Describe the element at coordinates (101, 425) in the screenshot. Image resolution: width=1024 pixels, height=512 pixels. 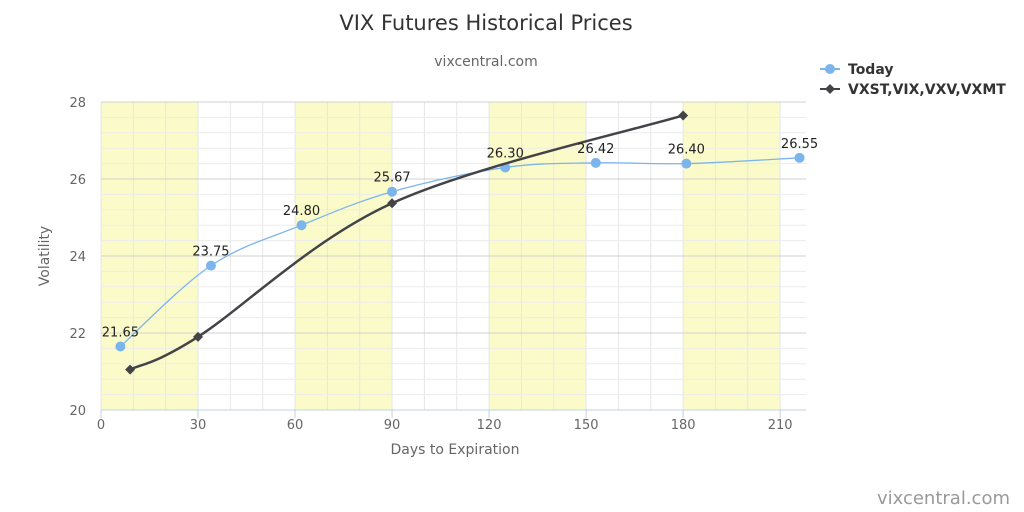
I see `x-tick-label: 0` at that location.